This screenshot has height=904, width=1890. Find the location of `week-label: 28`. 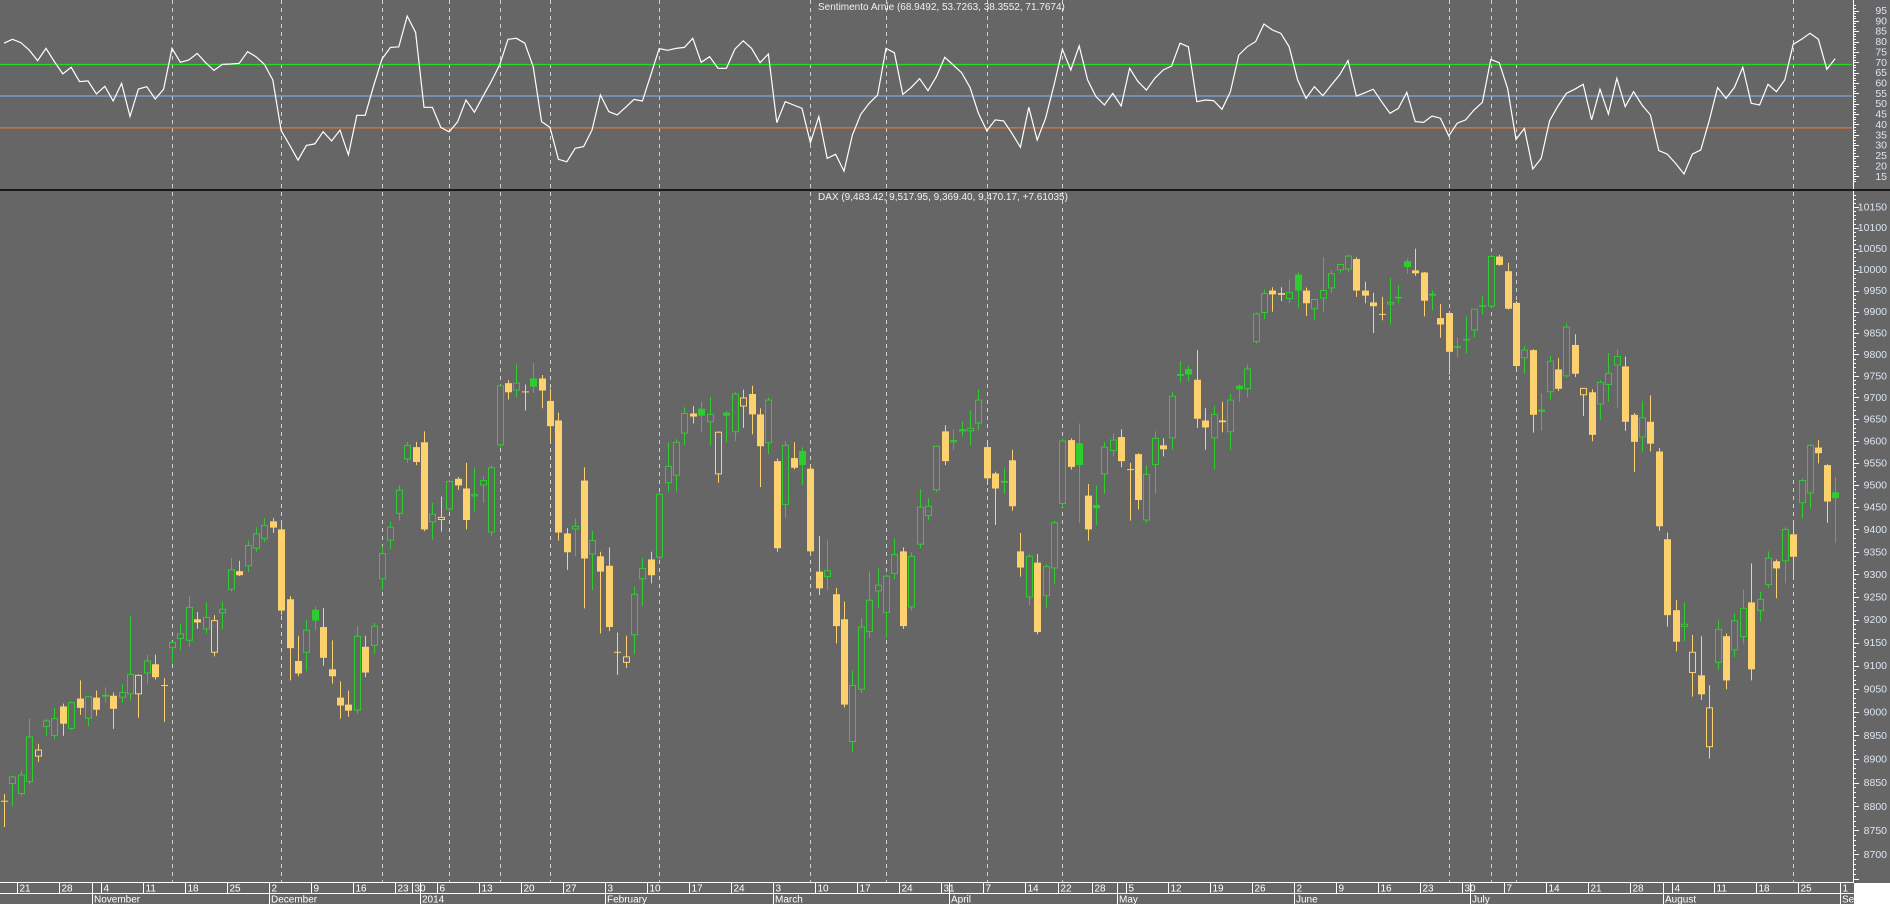

week-label: 28 is located at coordinates (1101, 889).